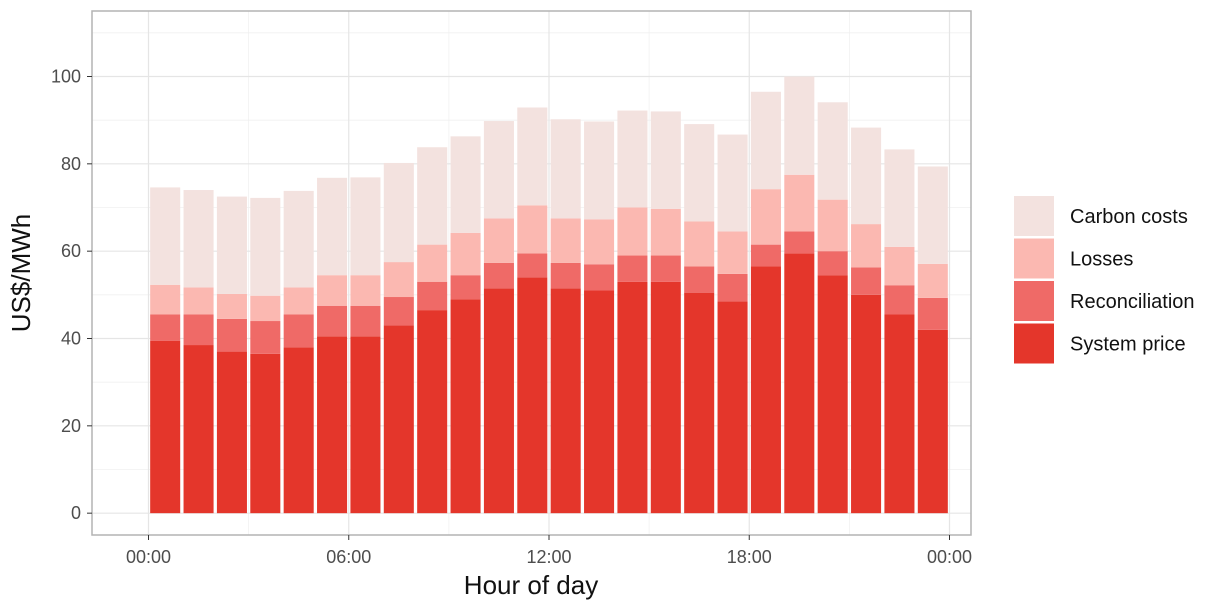 This screenshot has height=601, width=1221. What do you see at coordinates (348, 557) in the screenshot?
I see `x-tick-label: 06:00` at bounding box center [348, 557].